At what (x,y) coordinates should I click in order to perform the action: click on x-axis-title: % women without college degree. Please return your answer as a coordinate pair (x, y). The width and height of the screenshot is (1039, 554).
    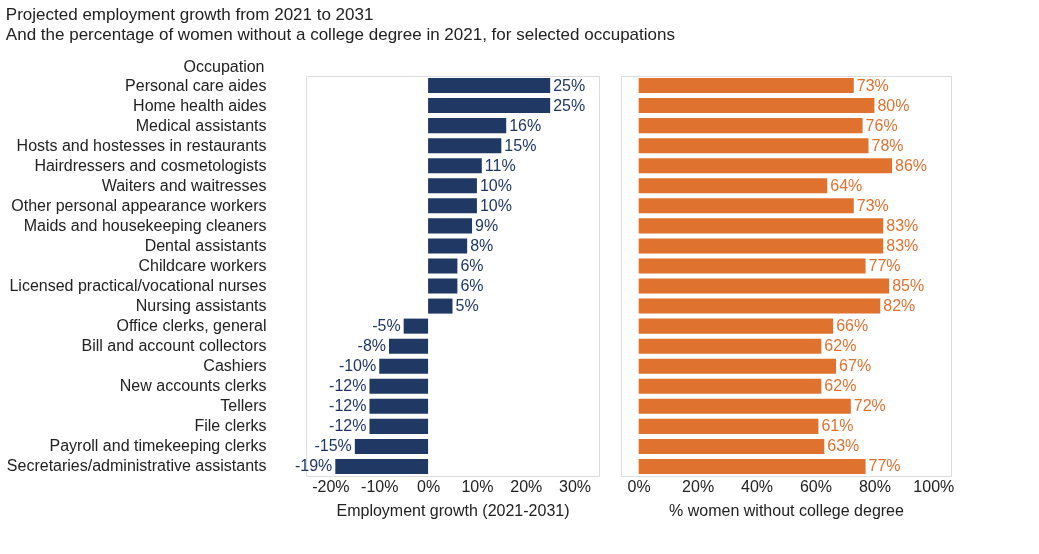
    Looking at the image, I should click on (786, 510).